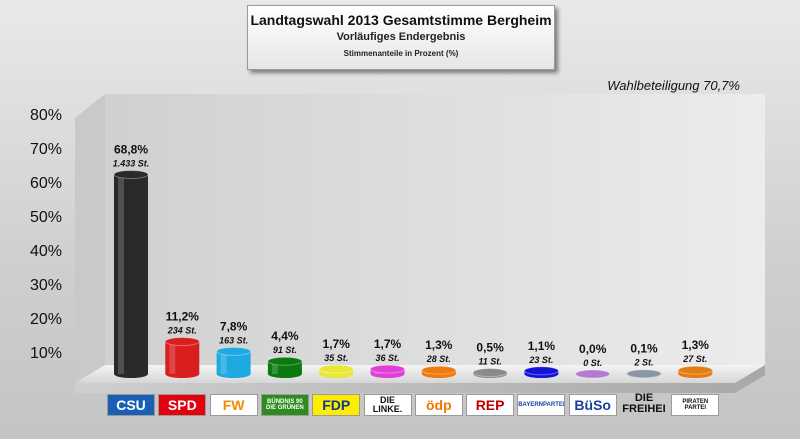 The width and height of the screenshot is (800, 439). What do you see at coordinates (420, 379) in the screenshot?
I see `chart-floor-edge` at bounding box center [420, 379].